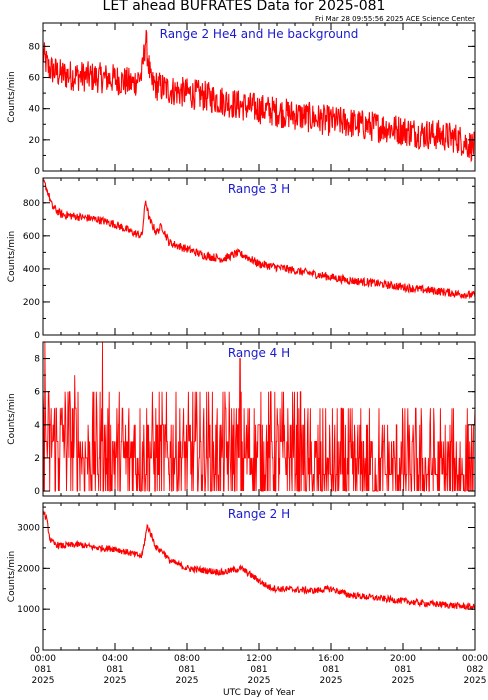  What do you see at coordinates (37, 426) in the screenshot?
I see `y-tick-label: 4` at bounding box center [37, 426].